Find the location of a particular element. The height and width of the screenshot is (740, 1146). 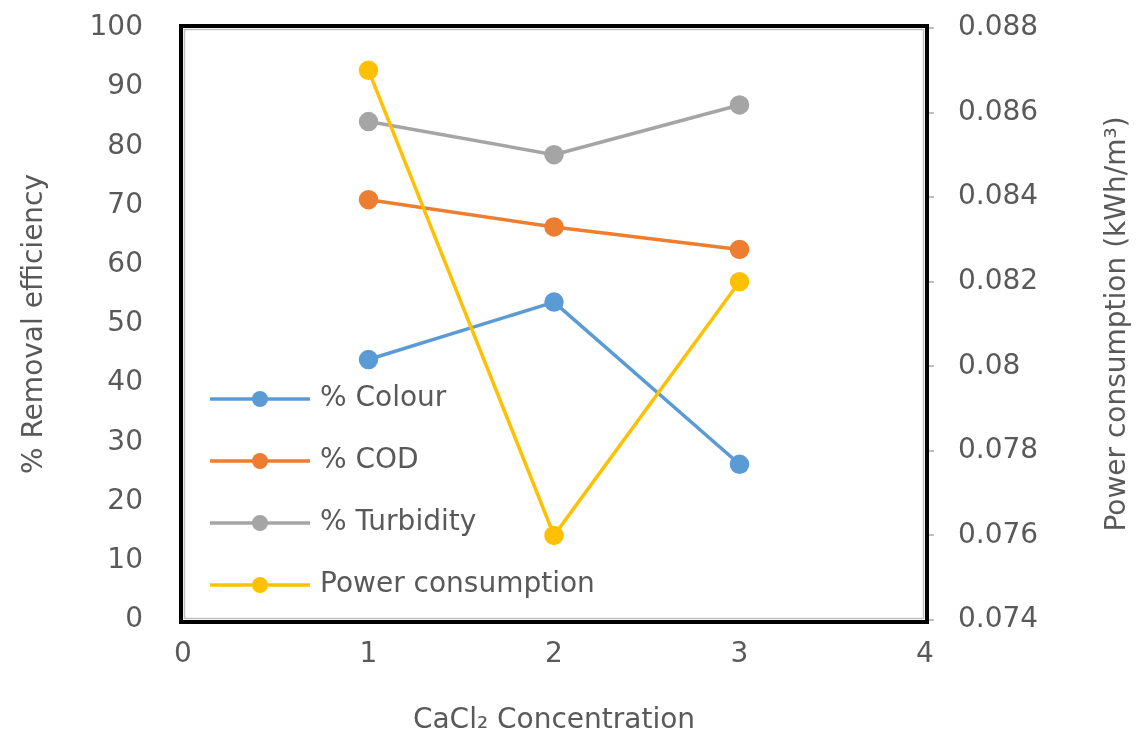

y-tick-label: 10 is located at coordinates (125, 559).